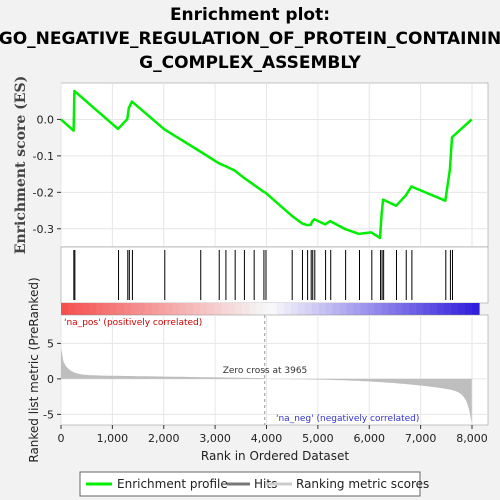  What do you see at coordinates (47, 174) in the screenshot?
I see `es-yticks: 0.0 -0.1 -0.2 -0.3` at bounding box center [47, 174].